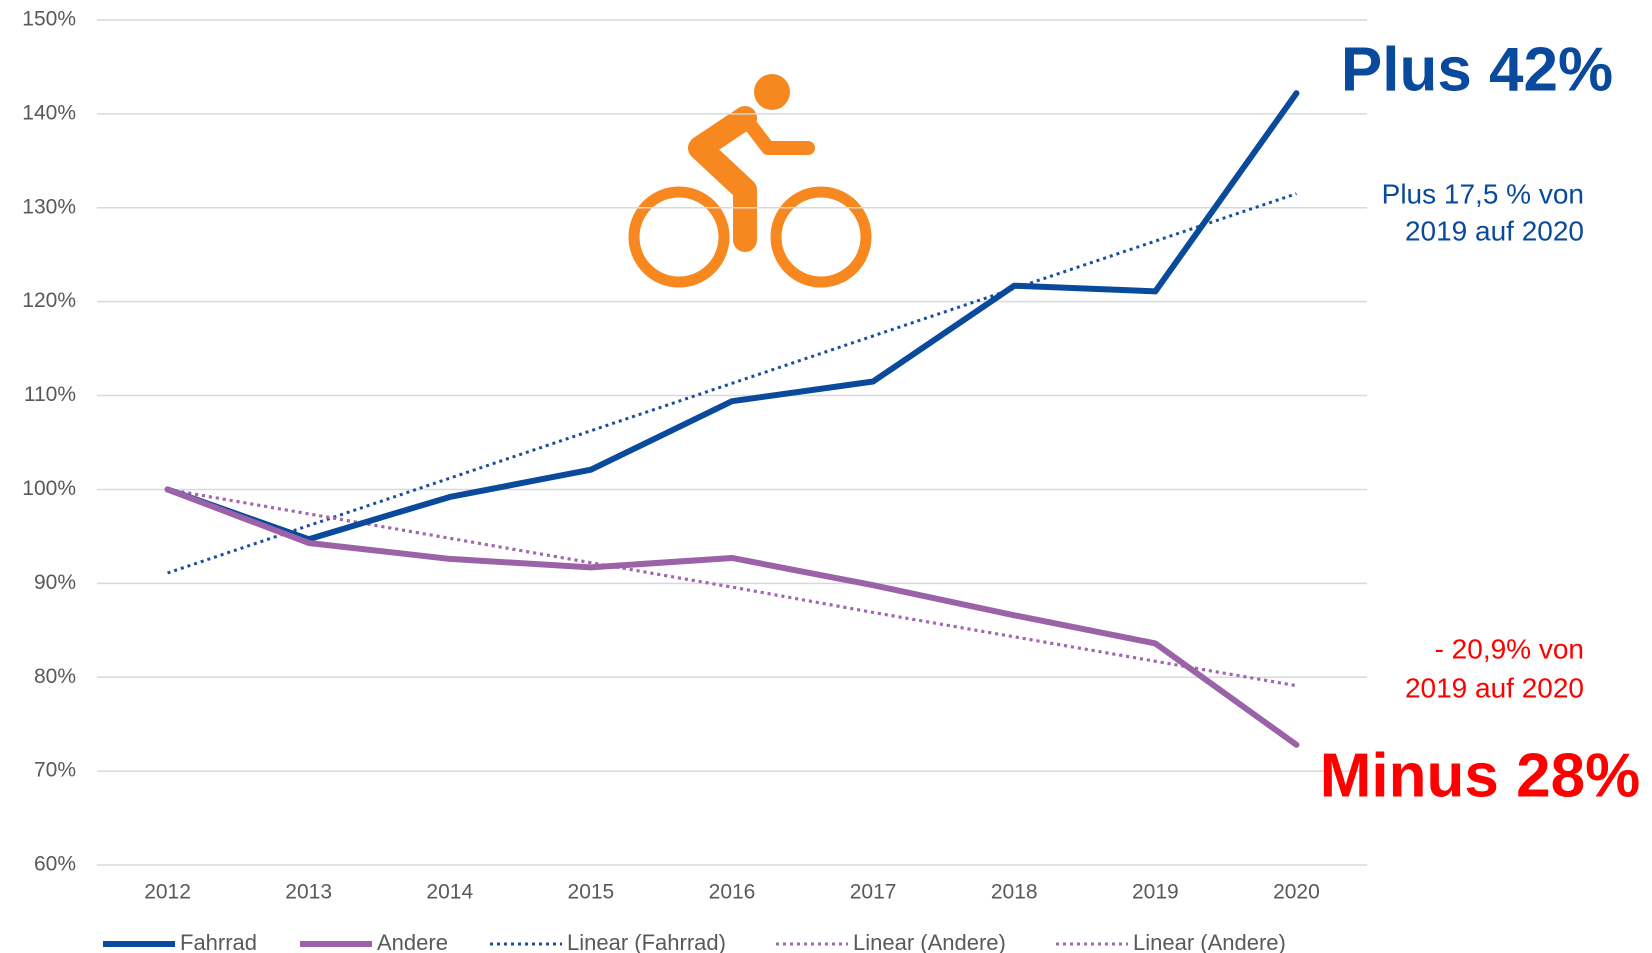 The height and width of the screenshot is (953, 1652). I want to click on y-tick-label: 60%, so click(55, 864).